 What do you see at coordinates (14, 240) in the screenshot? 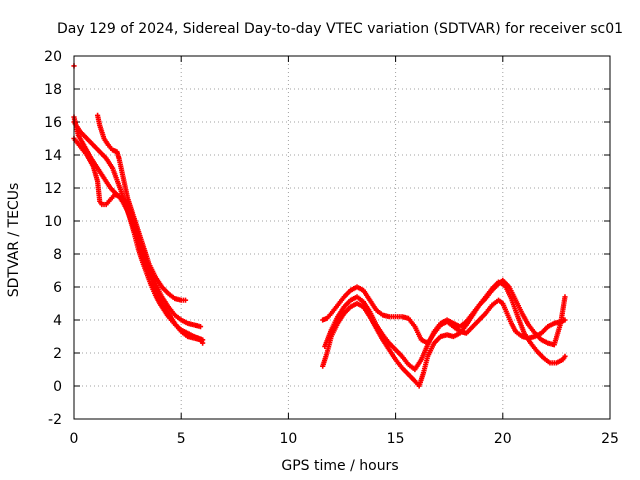
I see `y-axis-label: SDTVAR / TECUs` at bounding box center [14, 240].